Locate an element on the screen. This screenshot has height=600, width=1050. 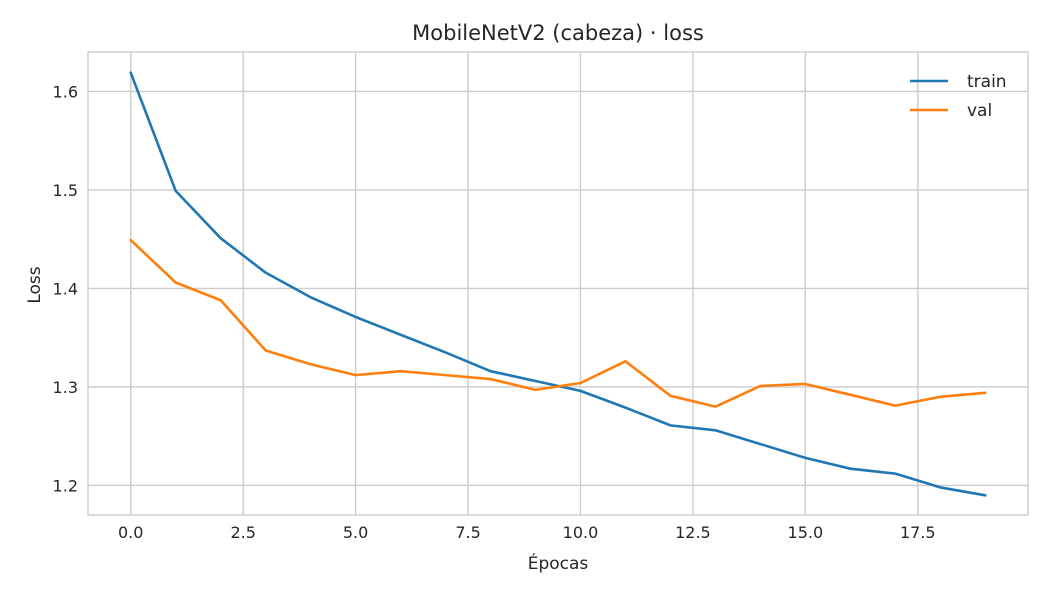
x-tick-label: 10.0 is located at coordinates (581, 532).